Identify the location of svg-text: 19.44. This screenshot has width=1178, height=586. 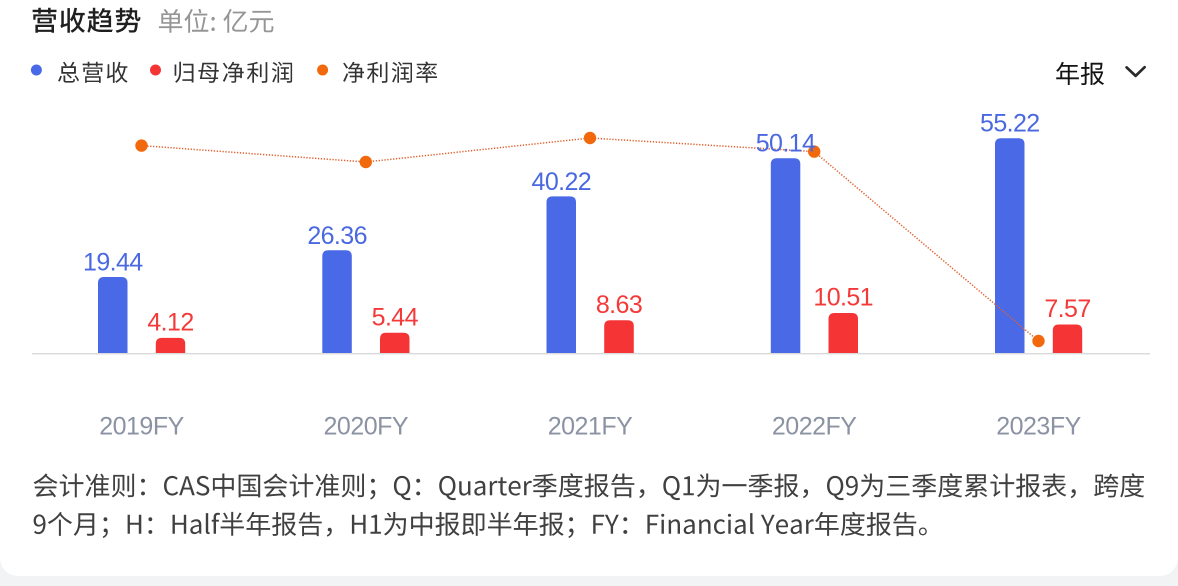
(113, 263).